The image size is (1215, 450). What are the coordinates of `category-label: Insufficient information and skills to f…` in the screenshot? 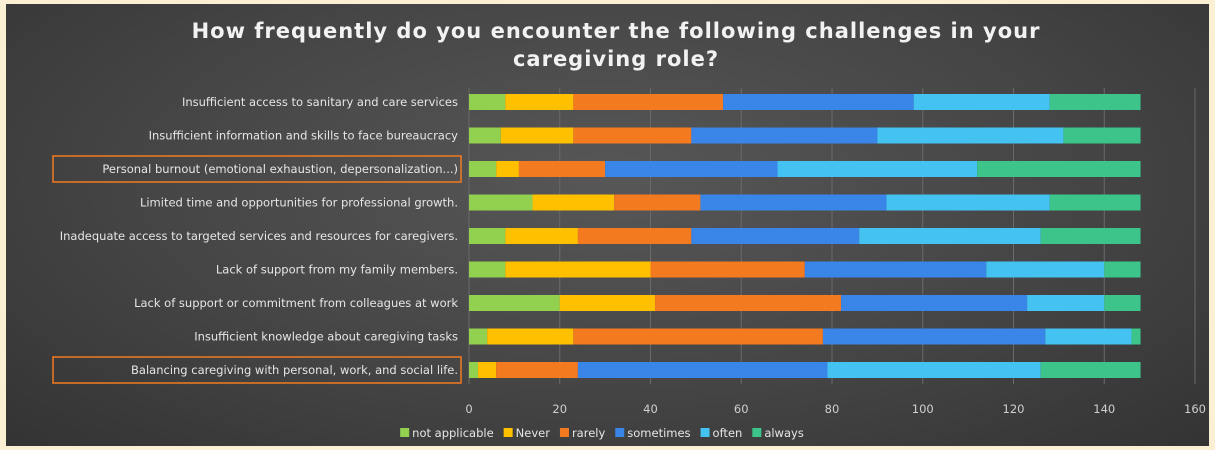 It's located at (304, 136).